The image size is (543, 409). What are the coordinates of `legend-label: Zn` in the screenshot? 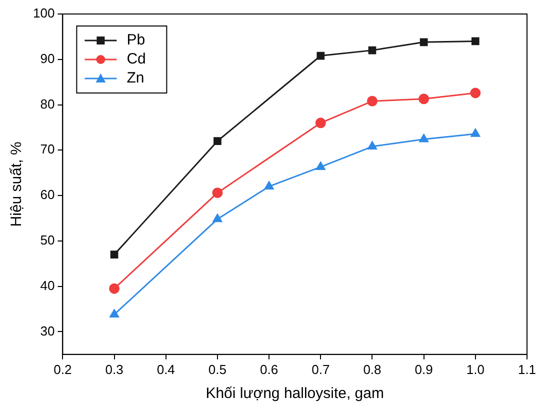 It's located at (135, 78).